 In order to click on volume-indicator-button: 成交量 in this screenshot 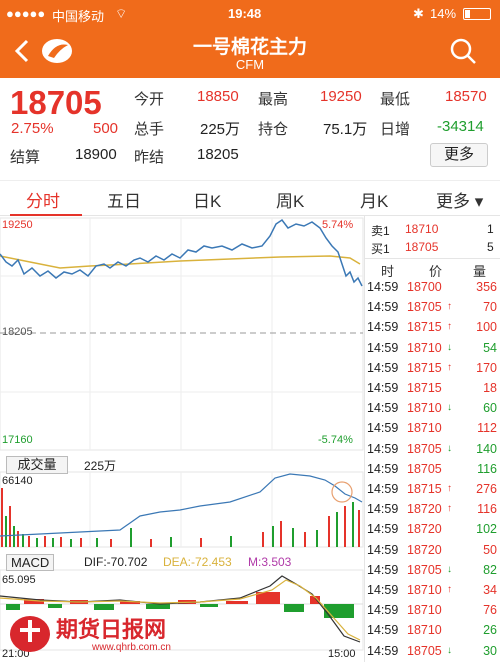, I will do `click(37, 465)`.